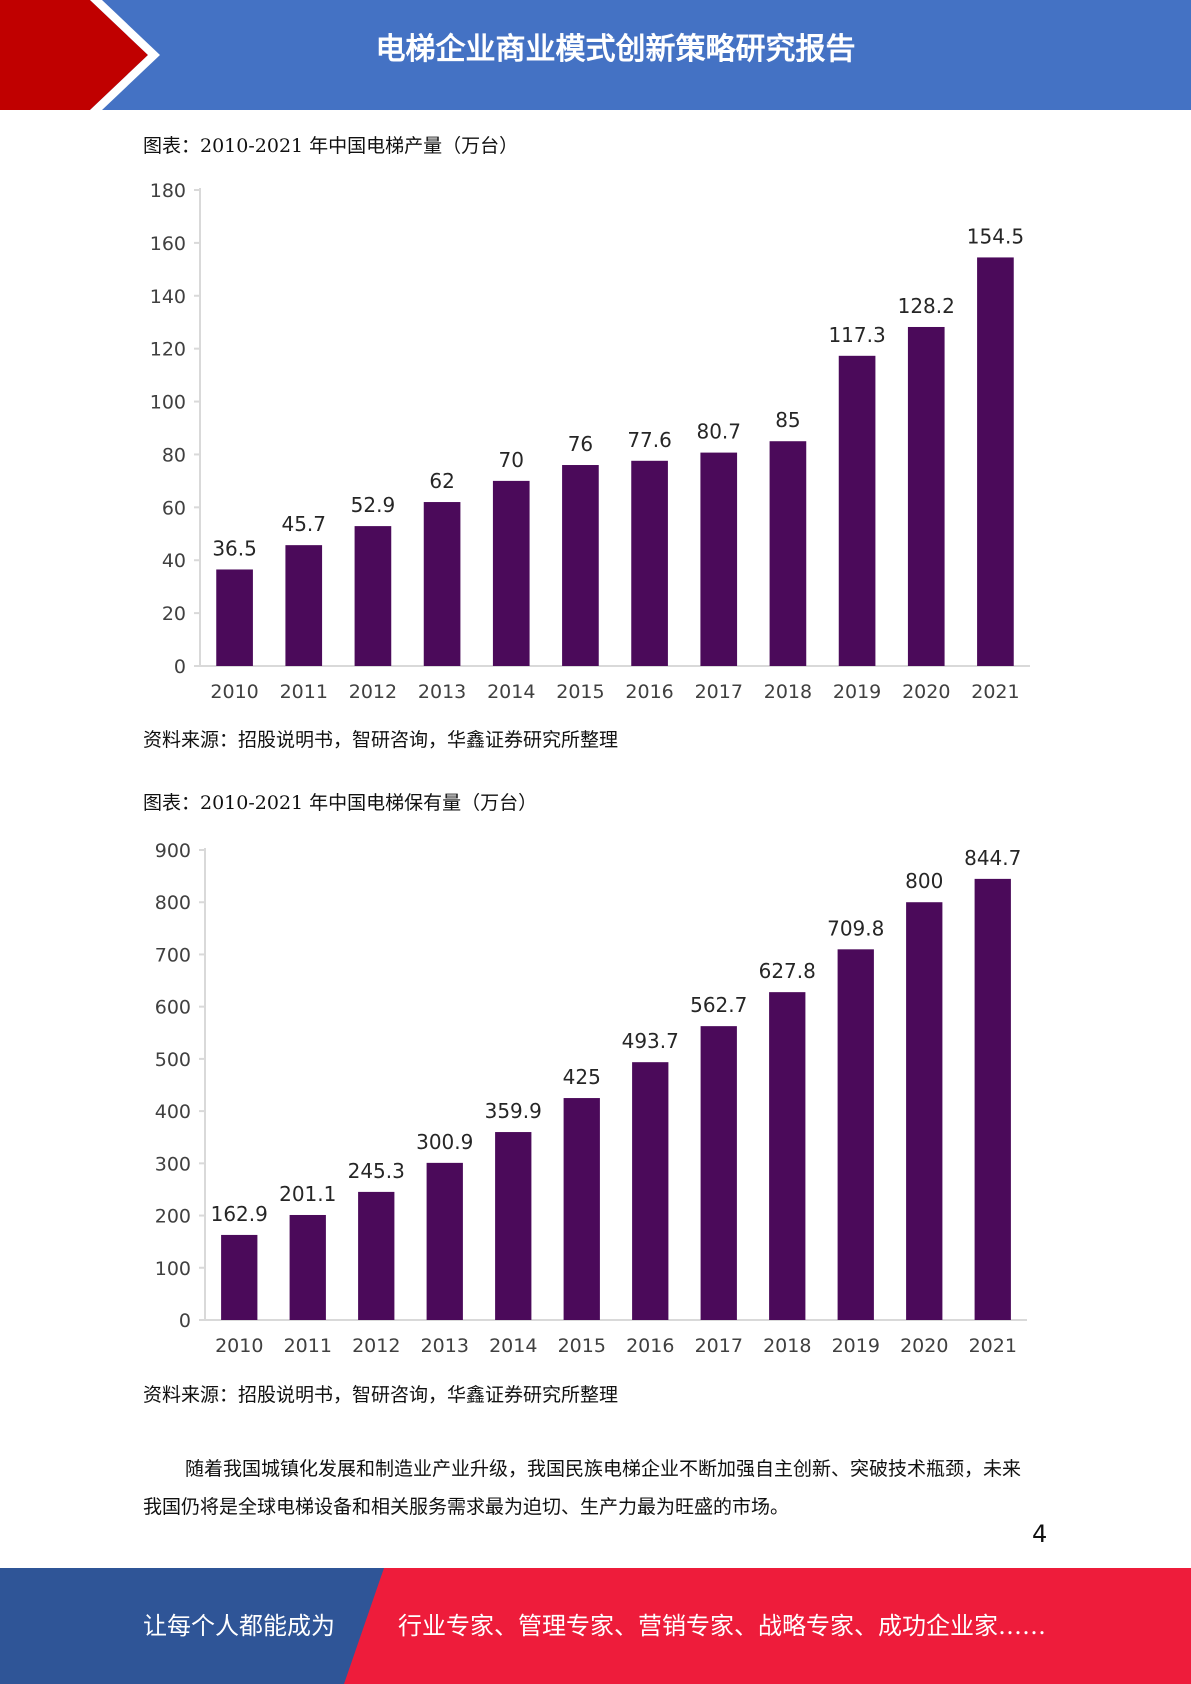 The image size is (1191, 1684). Describe the element at coordinates (125, 55) in the screenshot. I see `header-white-stripe` at that location.